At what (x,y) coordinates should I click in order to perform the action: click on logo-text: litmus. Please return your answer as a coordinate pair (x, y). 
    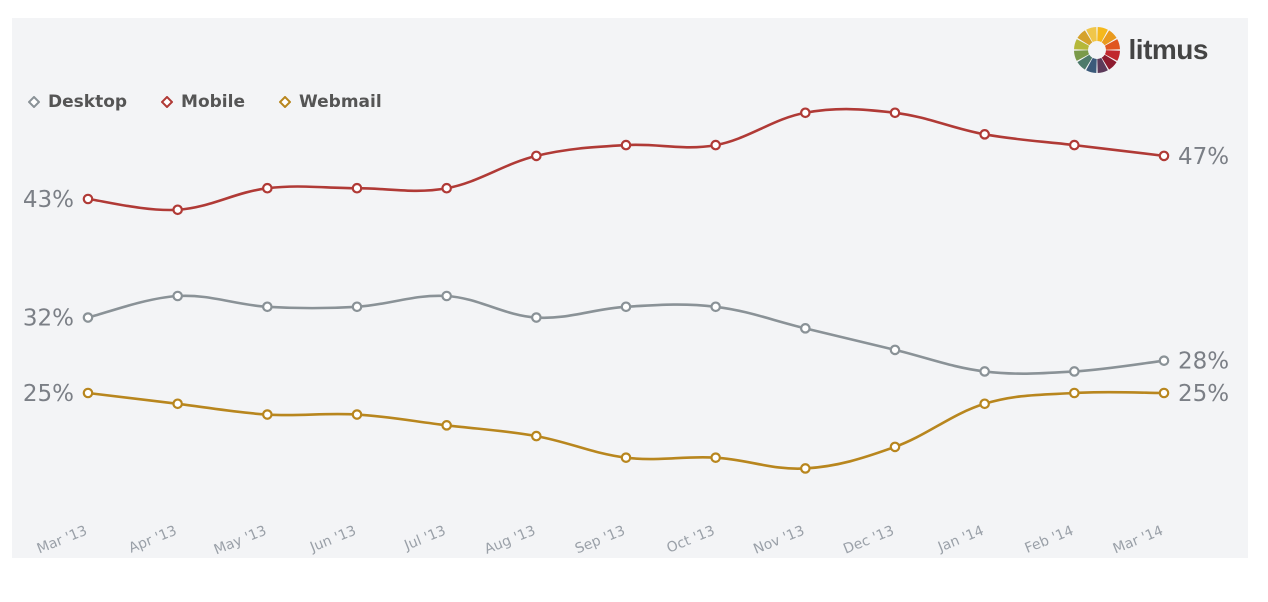
    Looking at the image, I should click on (1168, 49).